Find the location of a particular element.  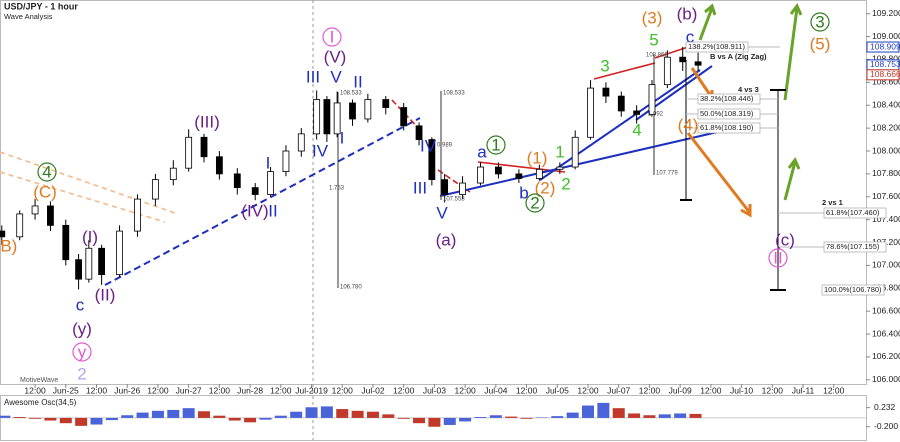

fib-label: 78.6%(107.155) is located at coordinates (853, 246).